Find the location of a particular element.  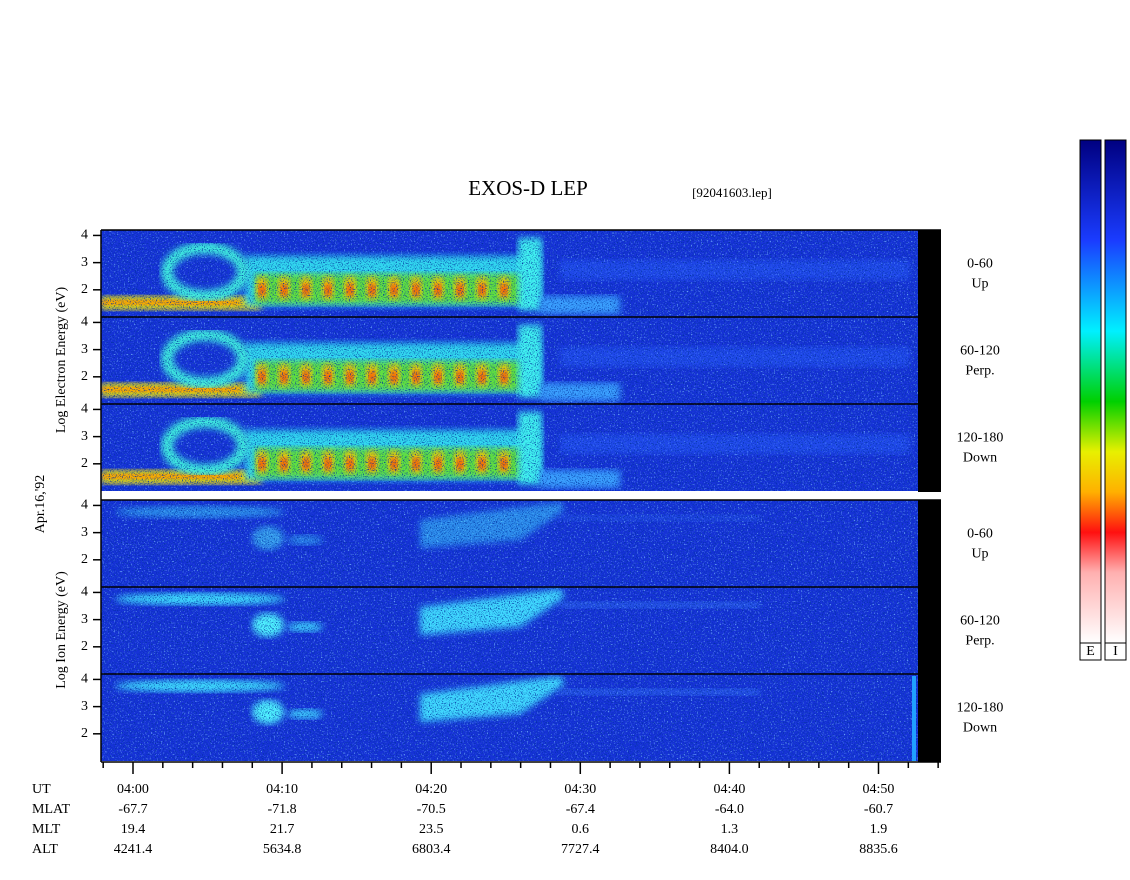

row-value: 1.9 is located at coordinates (879, 829).